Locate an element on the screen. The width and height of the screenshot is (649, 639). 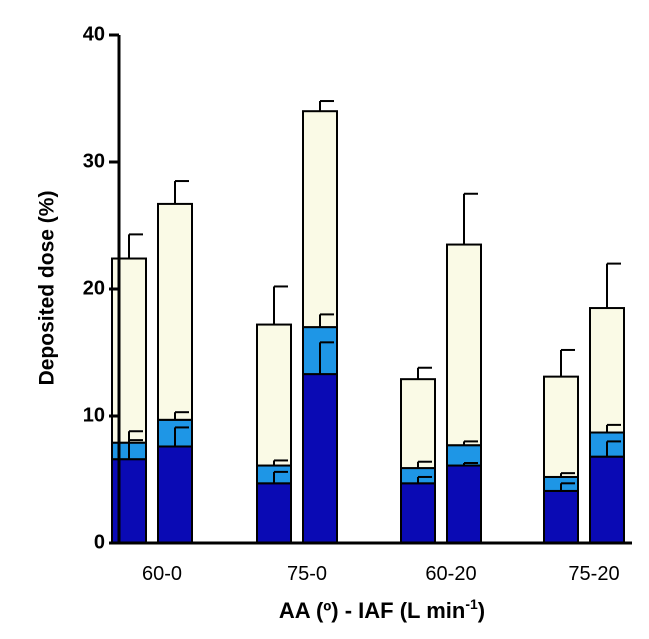
x-tick-label: 60-0 is located at coordinates (162, 574).